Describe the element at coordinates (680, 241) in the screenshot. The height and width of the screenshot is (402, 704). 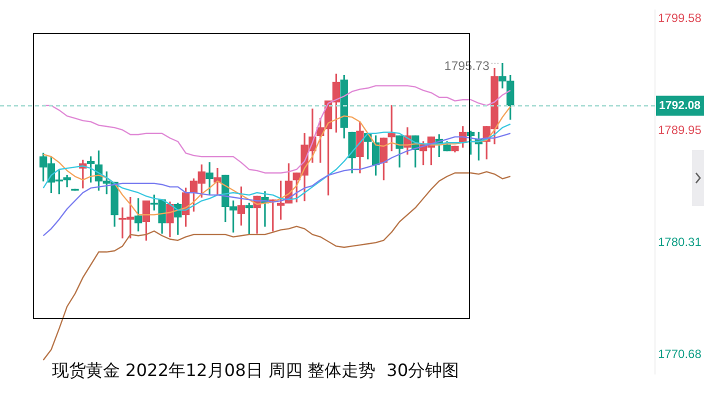
I see `y-tick-label: 1780.31` at that location.